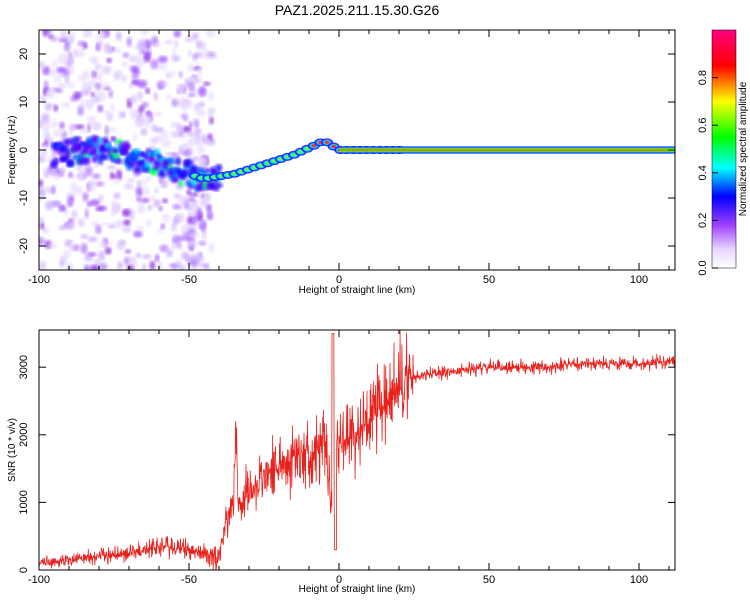 The height and width of the screenshot is (600, 750). I want to click on snr-ylabel: SNR (10 * v/v), so click(12, 450).